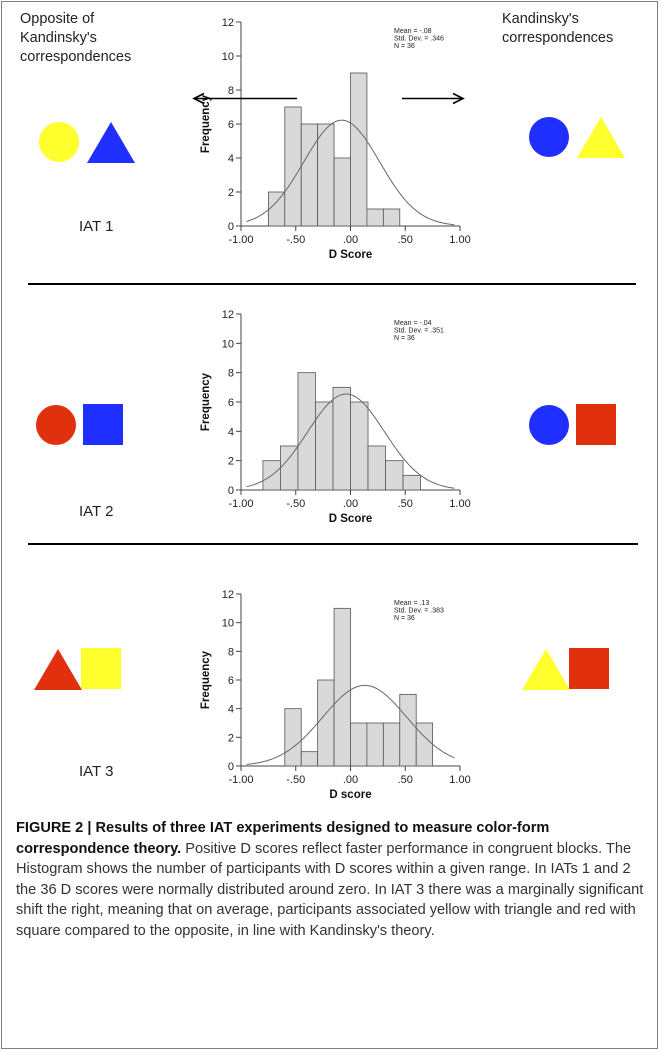 The image size is (660, 1051). I want to click on direction-arrows, so click(328, 98).